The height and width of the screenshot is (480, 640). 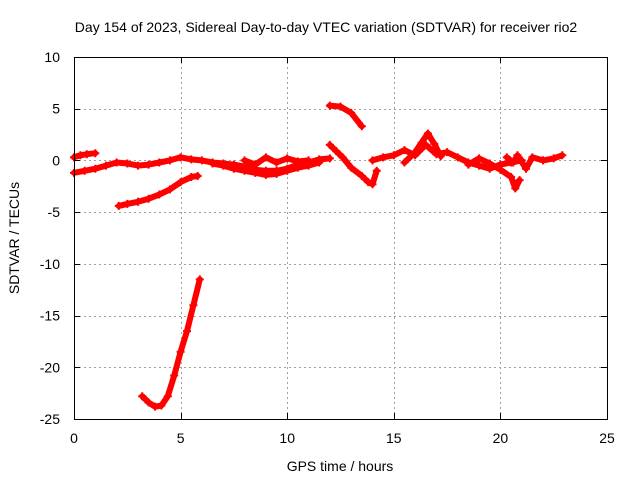 What do you see at coordinates (14, 238) in the screenshot?
I see `y-axis-label: SDTVAR / TECUs` at bounding box center [14, 238].